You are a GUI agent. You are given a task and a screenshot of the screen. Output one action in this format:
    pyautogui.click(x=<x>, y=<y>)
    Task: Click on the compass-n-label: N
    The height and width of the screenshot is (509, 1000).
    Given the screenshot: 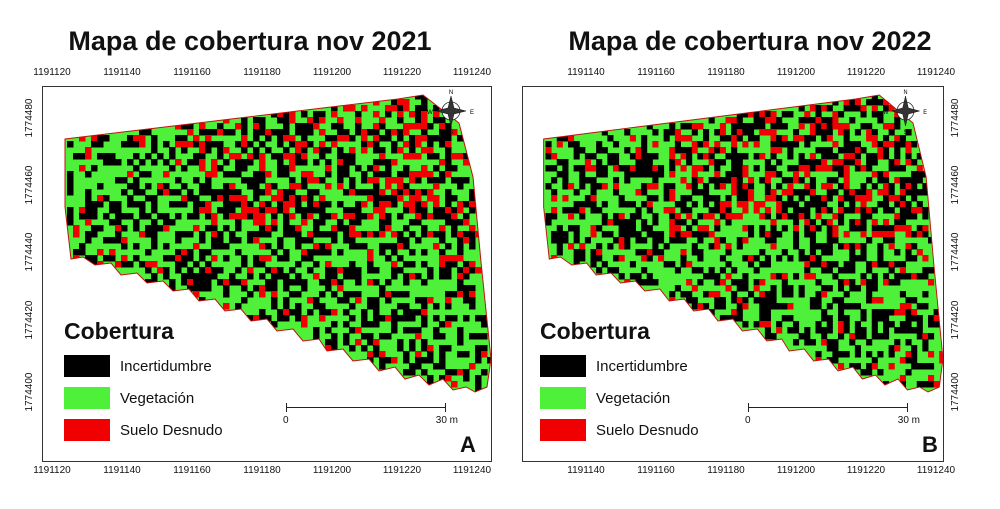 What is the action you would take?
    pyautogui.click(x=905, y=93)
    